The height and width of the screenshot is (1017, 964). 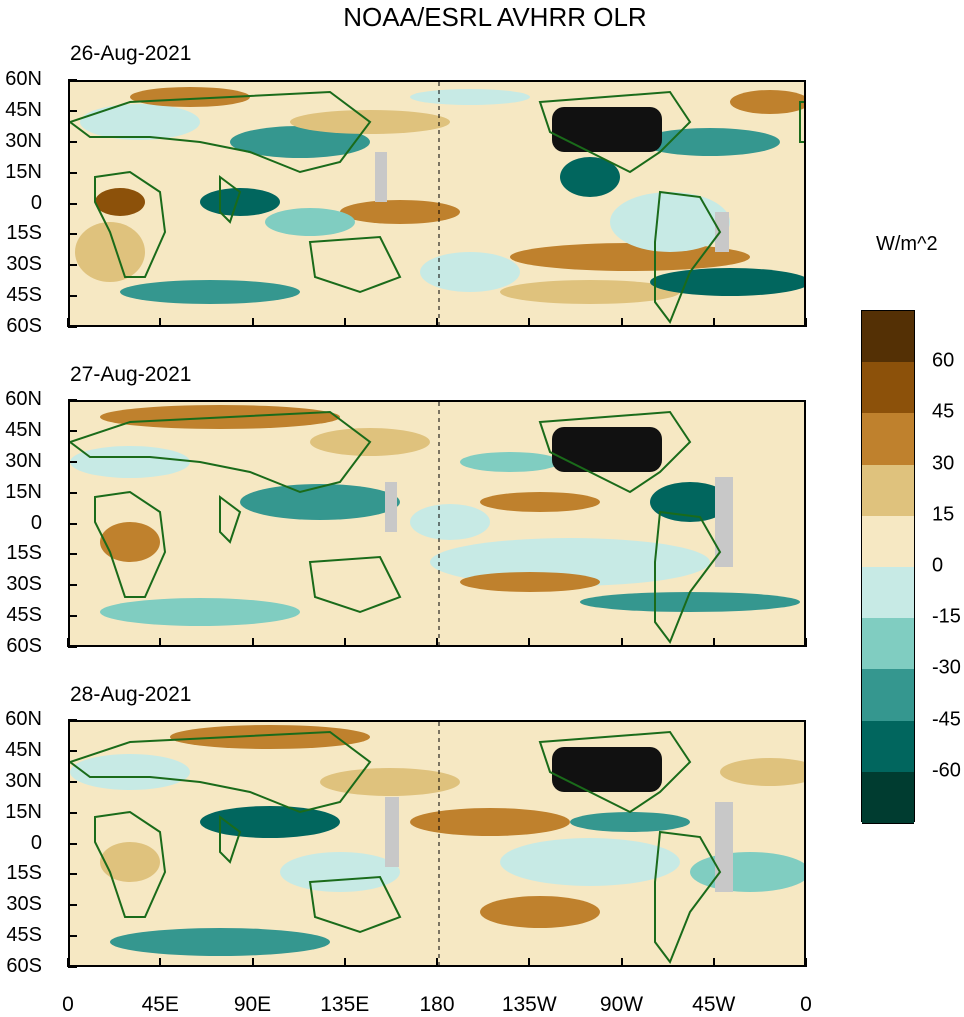 What do you see at coordinates (938, 565) in the screenshot?
I see `colorbar-label: 0` at bounding box center [938, 565].